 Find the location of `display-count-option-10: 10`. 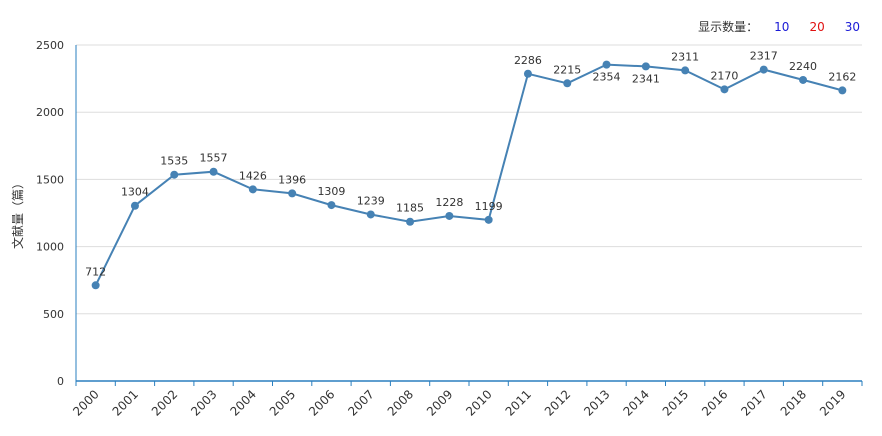

display-count-option-10: 10 is located at coordinates (782, 26).